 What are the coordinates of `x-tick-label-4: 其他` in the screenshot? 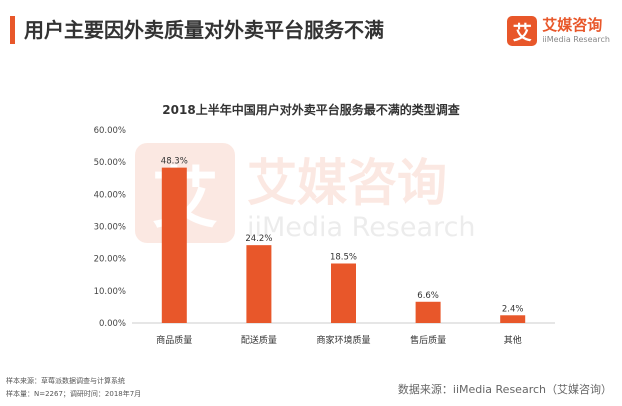 It's located at (513, 340).